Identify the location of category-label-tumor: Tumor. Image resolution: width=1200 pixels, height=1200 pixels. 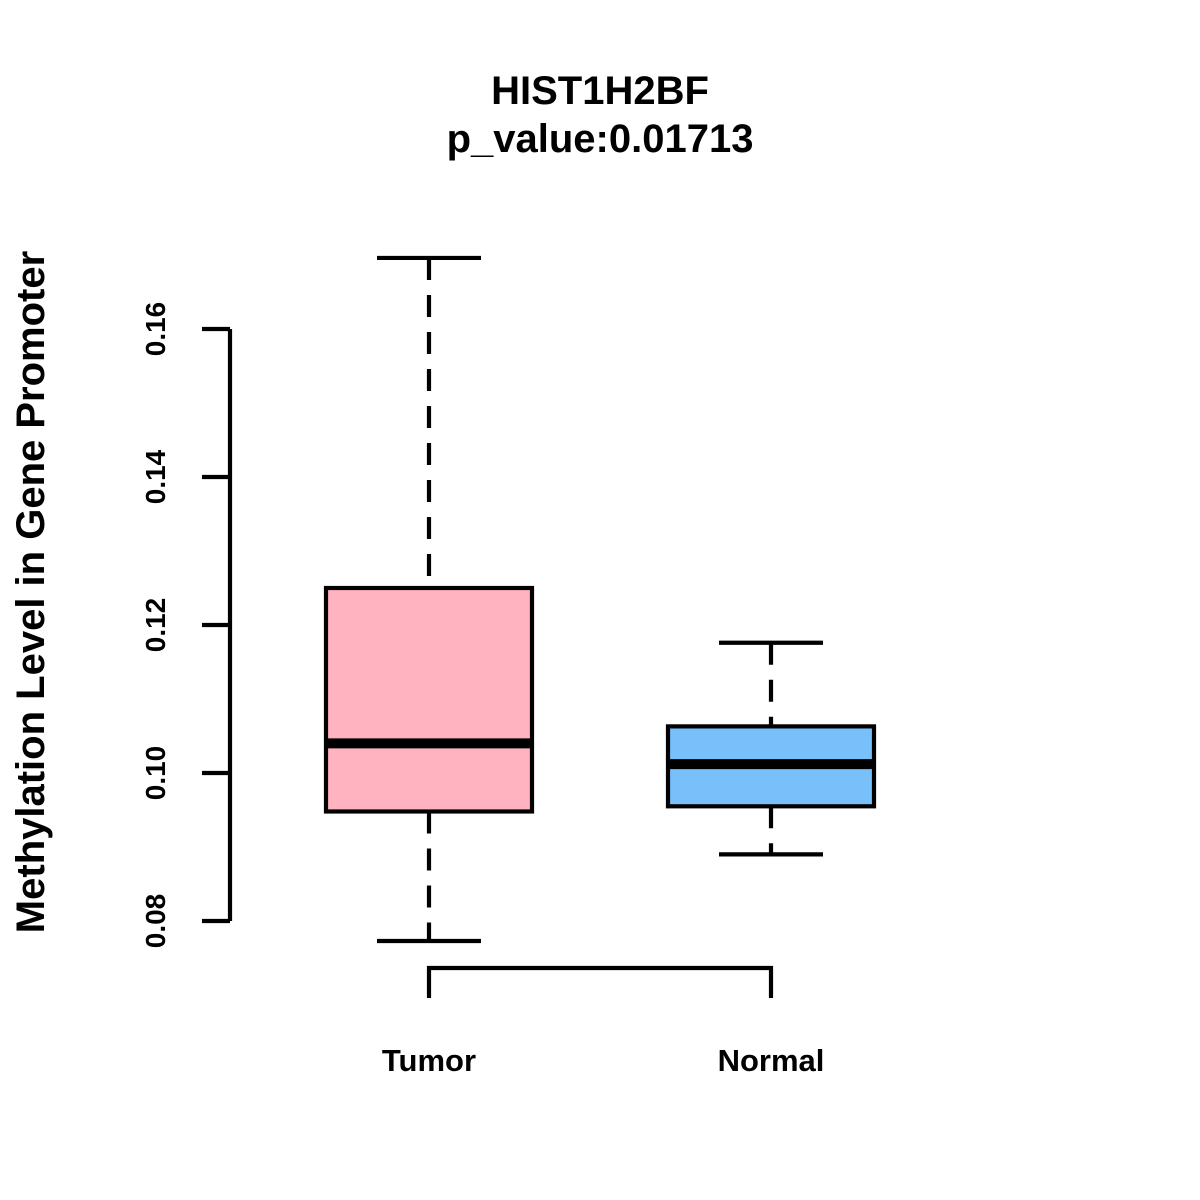
(429, 1060).